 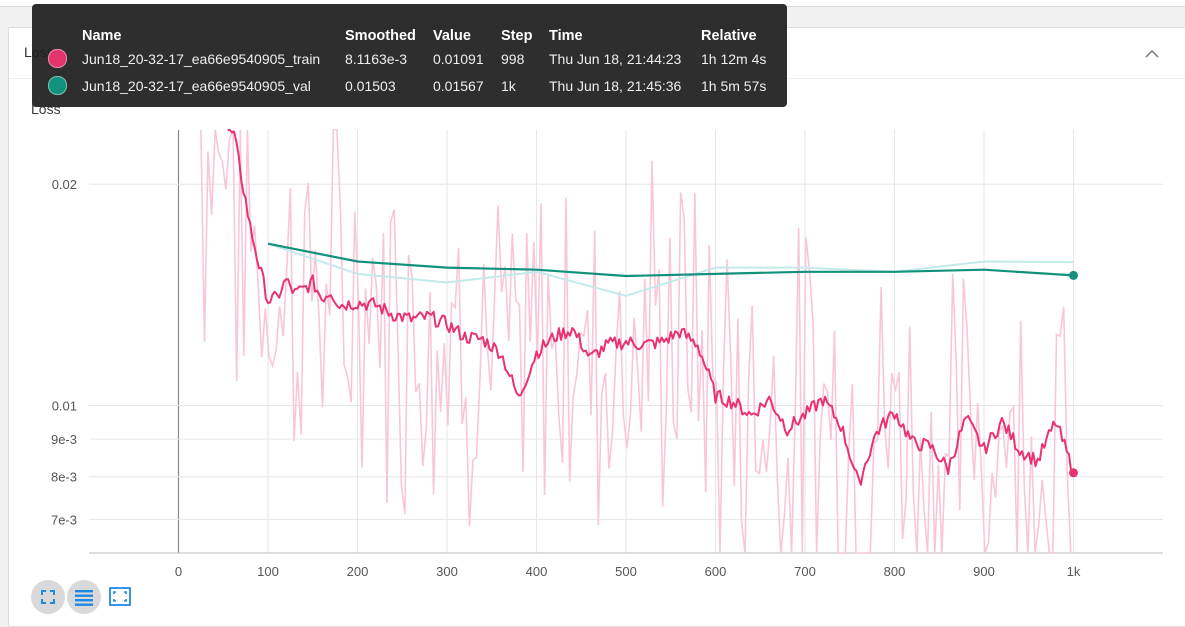 I want to click on val-smoothed-line, so click(x=670, y=260).